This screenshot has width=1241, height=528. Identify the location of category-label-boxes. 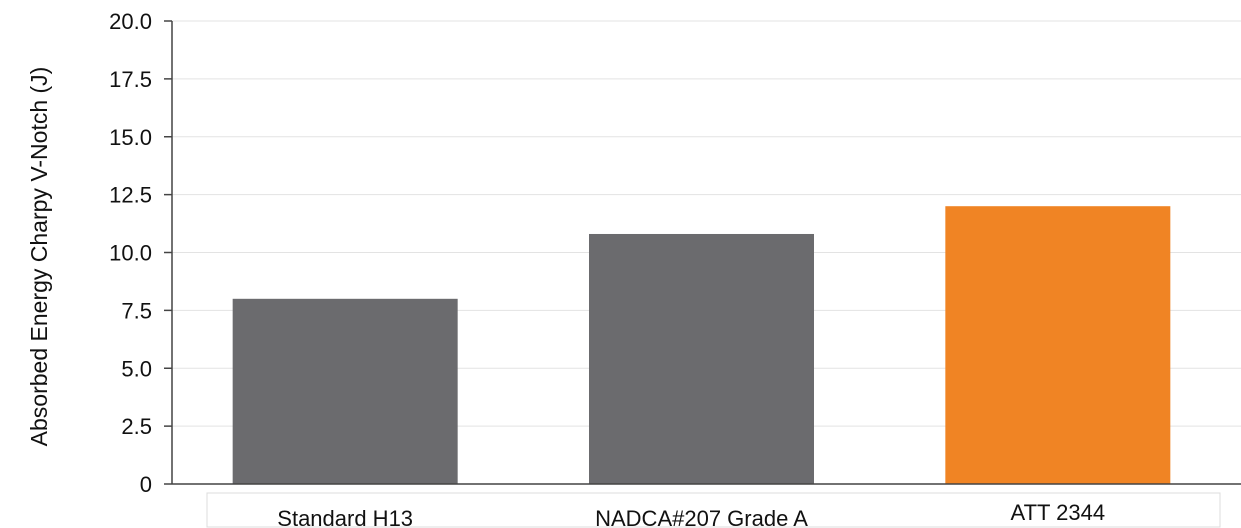
(713, 510).